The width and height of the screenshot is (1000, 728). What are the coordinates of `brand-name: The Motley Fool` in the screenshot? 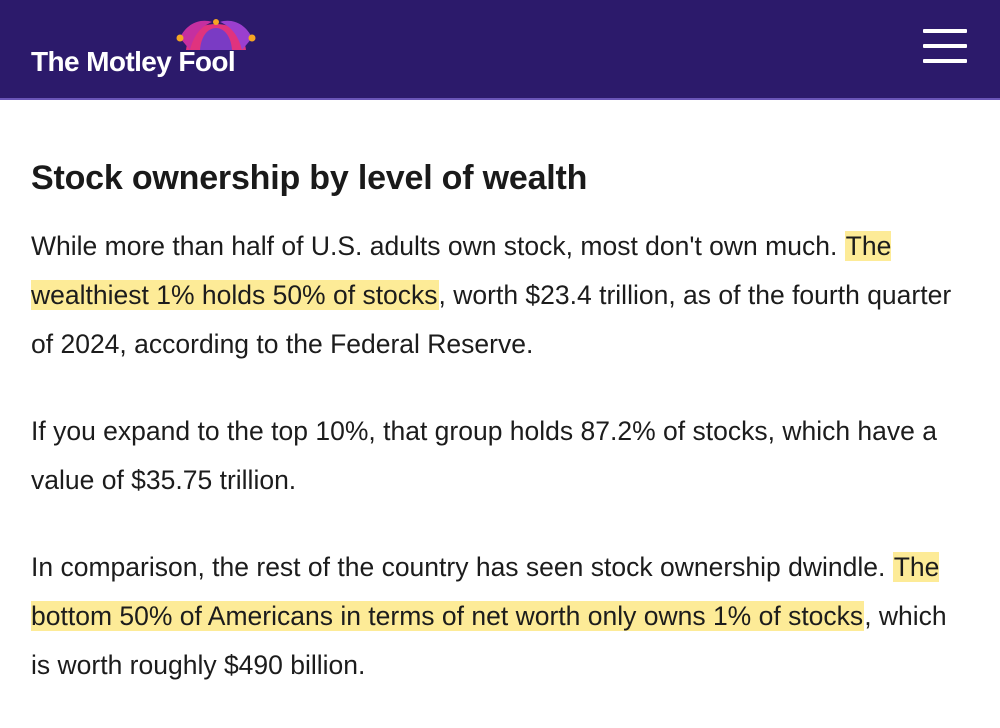 It's located at (133, 61).